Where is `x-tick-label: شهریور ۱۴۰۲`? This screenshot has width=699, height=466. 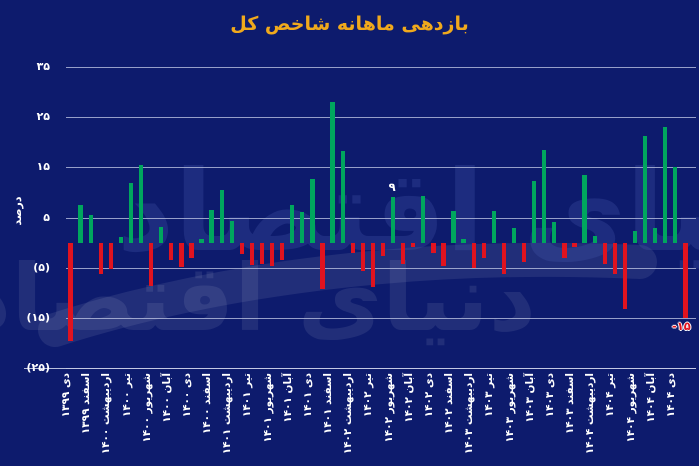
x-tick-label: شهریور ۱۴۰۲ is located at coordinates (388, 408).